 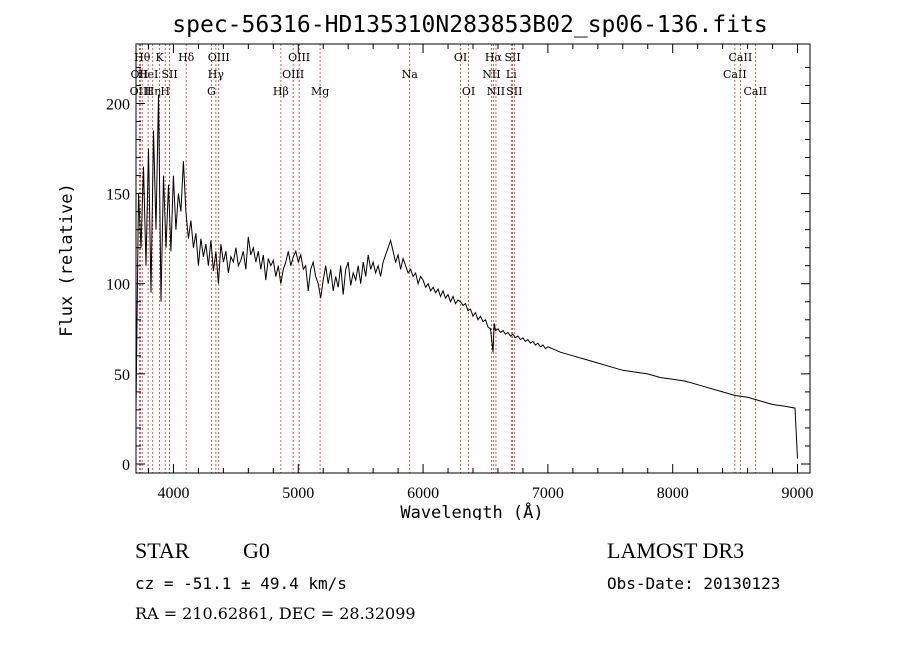 What do you see at coordinates (140, 74) in the screenshot?
I see `line-label-0: OII` at bounding box center [140, 74].